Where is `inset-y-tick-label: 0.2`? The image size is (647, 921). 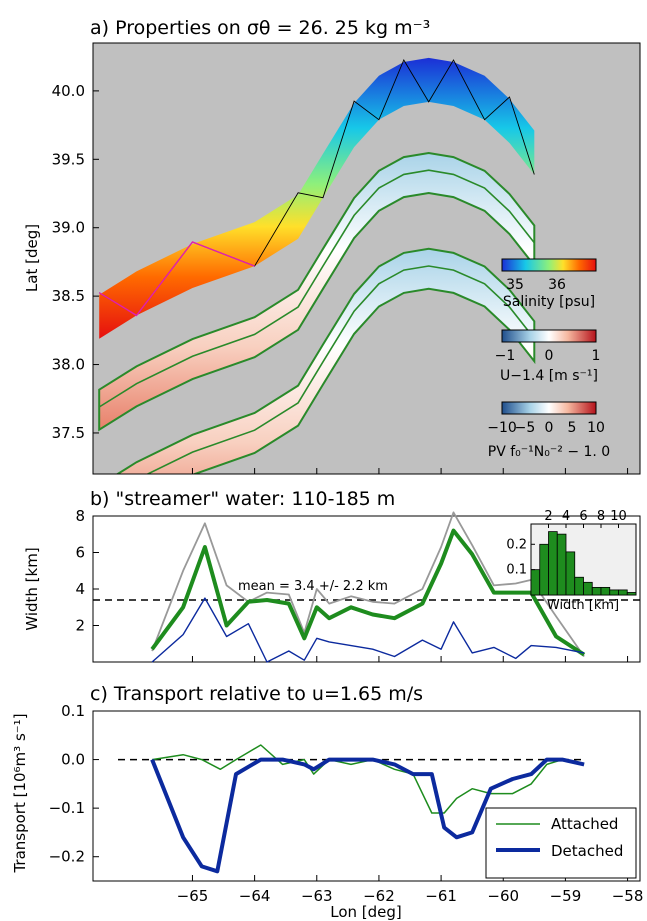
inset-y-tick-label: 0.2 is located at coordinates (516, 544).